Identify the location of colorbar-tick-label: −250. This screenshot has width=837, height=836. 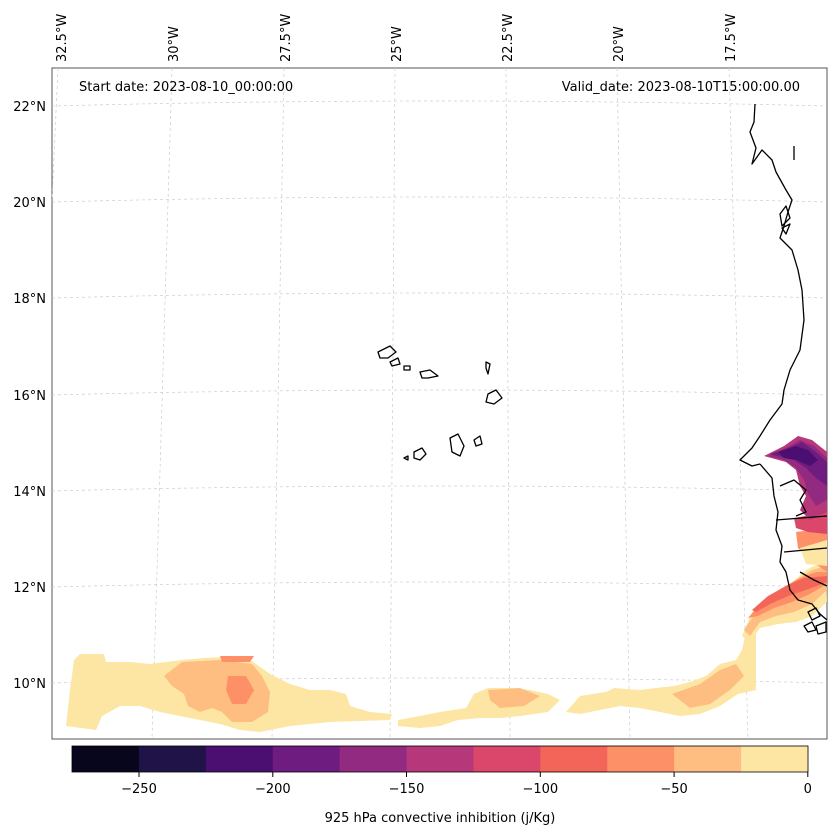
(139, 789).